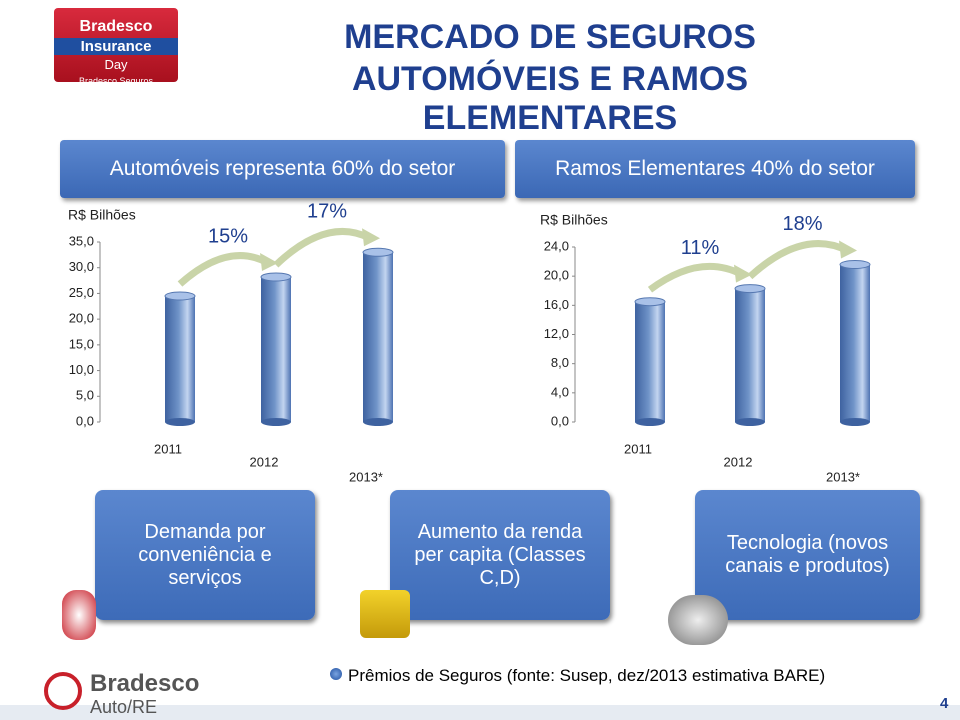 Image resolution: width=960 pixels, height=720 pixels. What do you see at coordinates (336, 674) in the screenshot?
I see `bullet` at bounding box center [336, 674].